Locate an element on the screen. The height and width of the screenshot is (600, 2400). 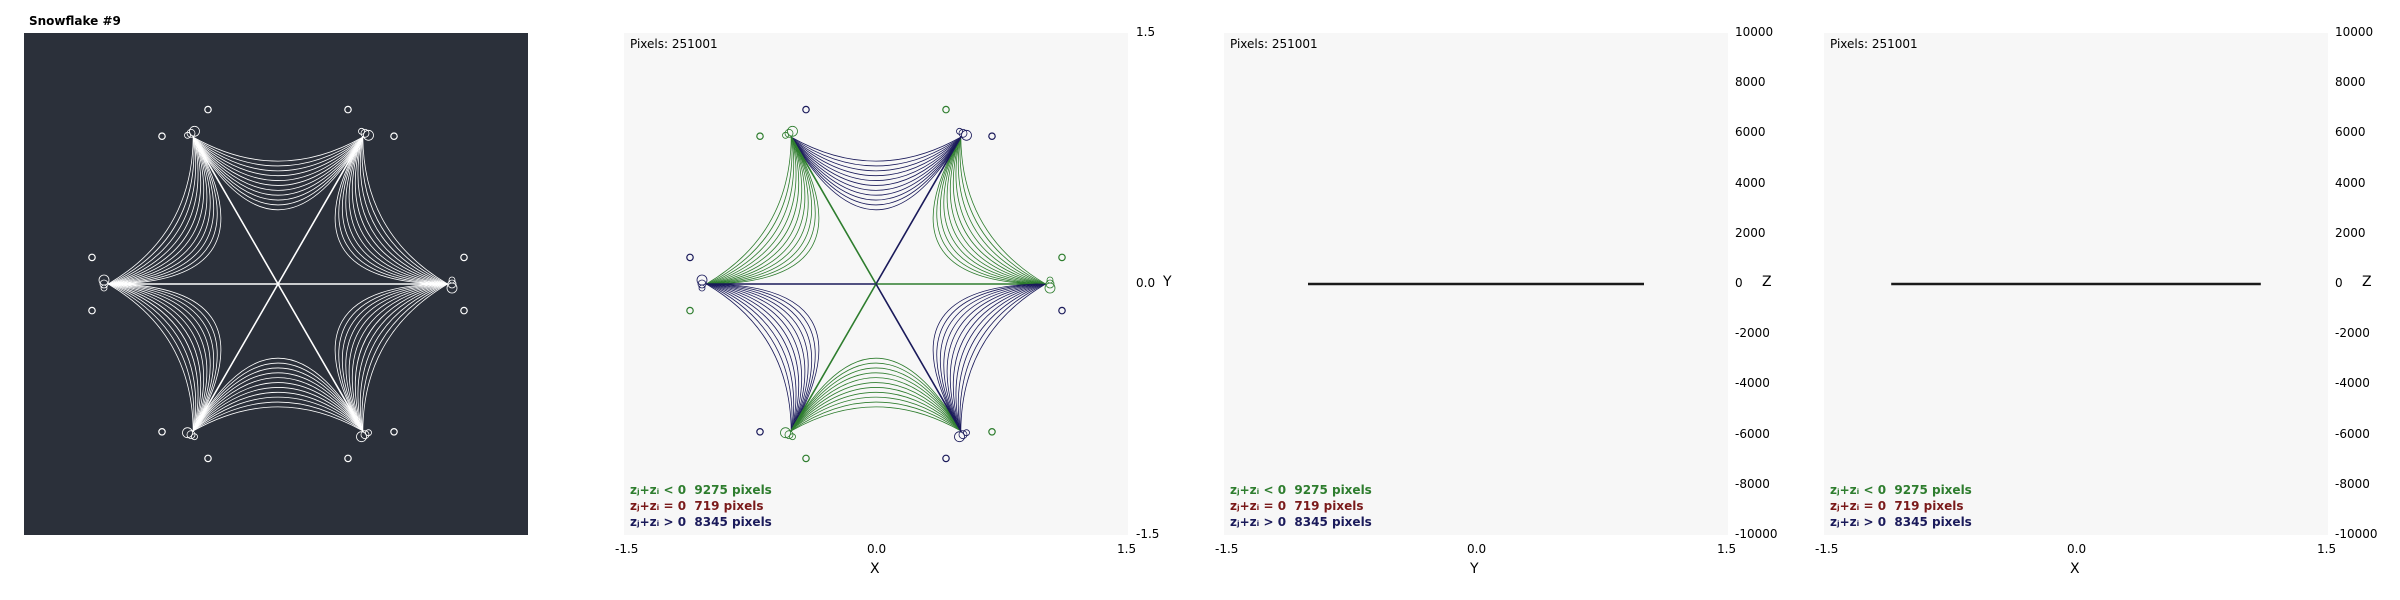
legend-zero-count: 719 pixels is located at coordinates (1929, 506).